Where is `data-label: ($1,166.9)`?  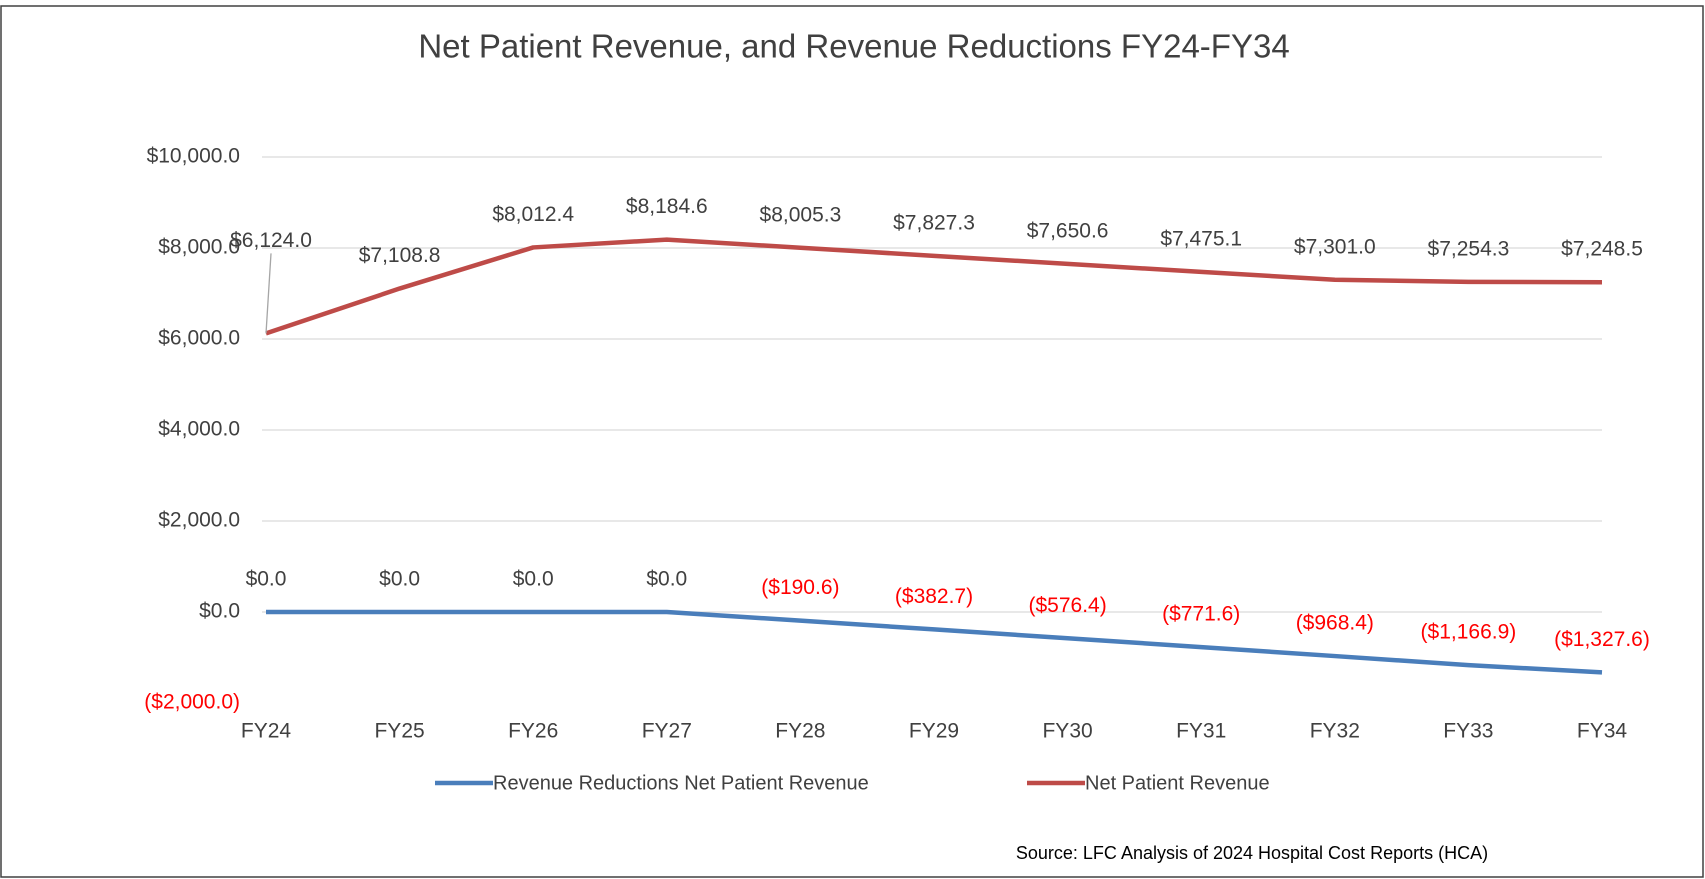
data-label: ($1,166.9) is located at coordinates (1469, 632).